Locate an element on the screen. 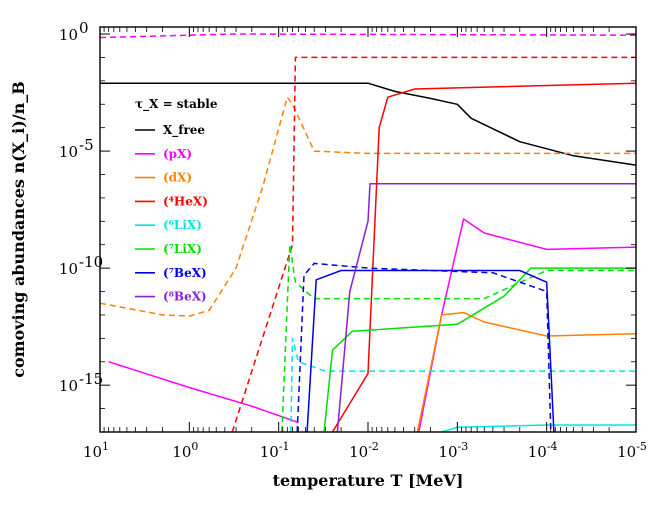  legend-label: (⁸BeX) is located at coordinates (185, 297).